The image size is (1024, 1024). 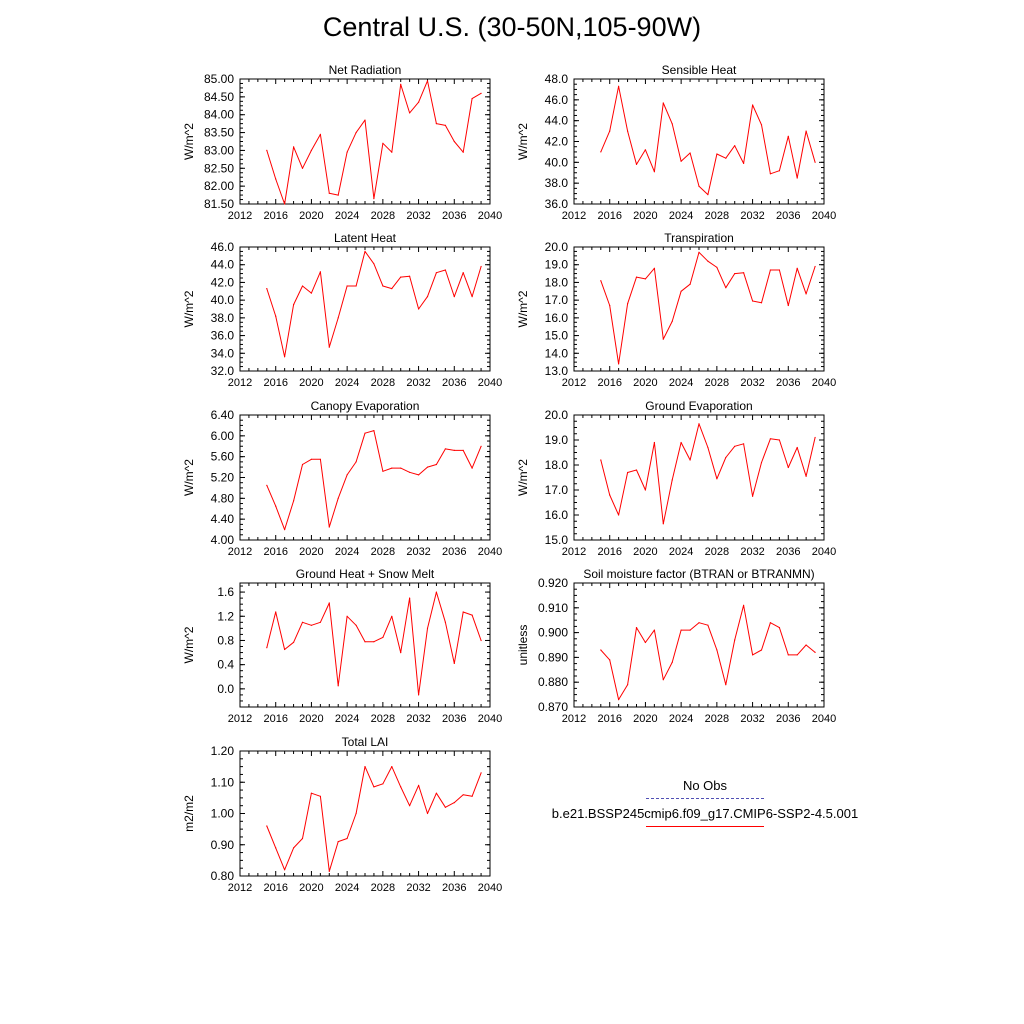 What do you see at coordinates (275, 552) in the screenshot?
I see `x-tick-label: 2016` at bounding box center [275, 552].